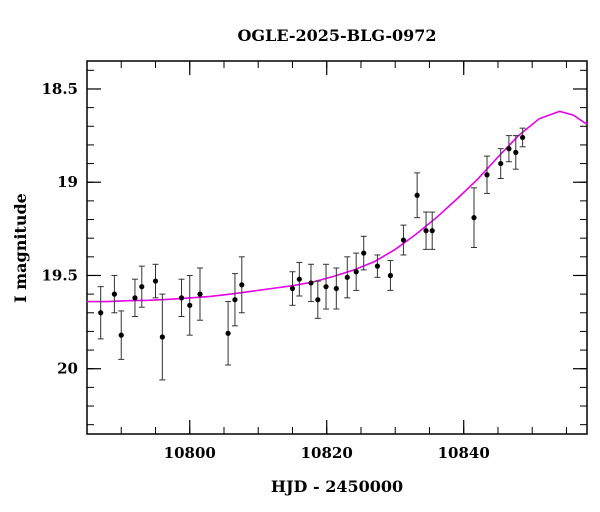 The width and height of the screenshot is (600, 512). Describe the element at coordinates (336, 35) in the screenshot. I see `chart-title: OGLE-2025-BLG-0972` at that location.